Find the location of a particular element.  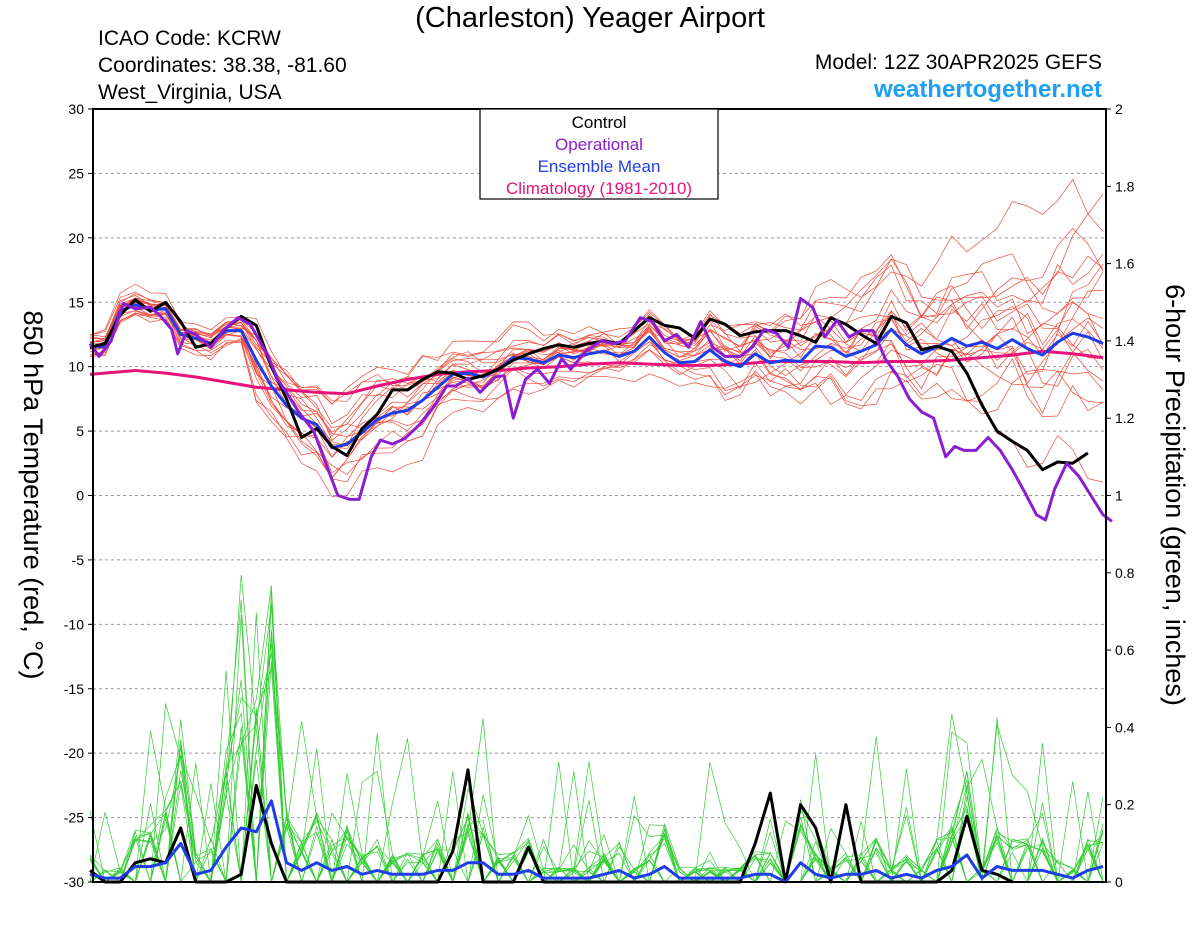

tick-label-left: -20 is located at coordinates (74, 753).